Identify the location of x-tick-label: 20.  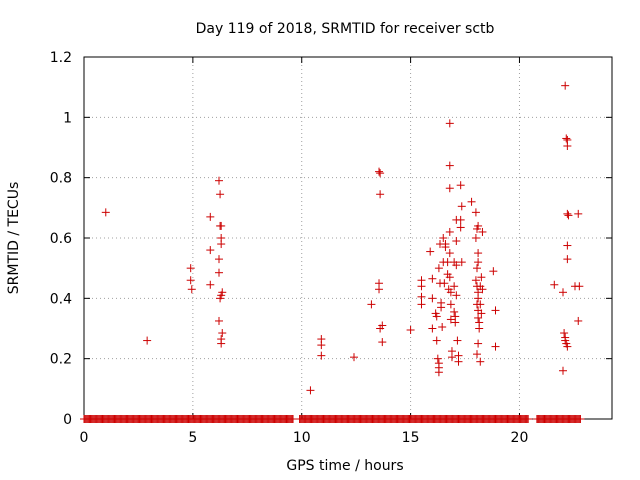
(520, 438).